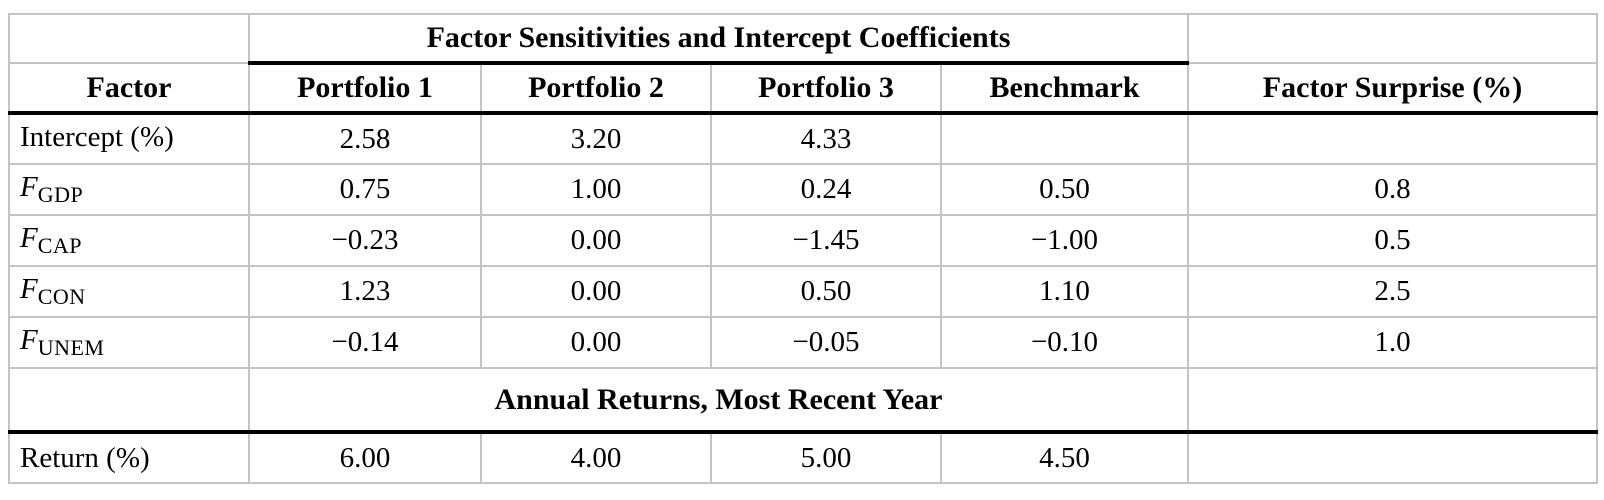  What do you see at coordinates (129, 240) in the screenshot?
I see `row-label-f-cap: FCAP` at bounding box center [129, 240].